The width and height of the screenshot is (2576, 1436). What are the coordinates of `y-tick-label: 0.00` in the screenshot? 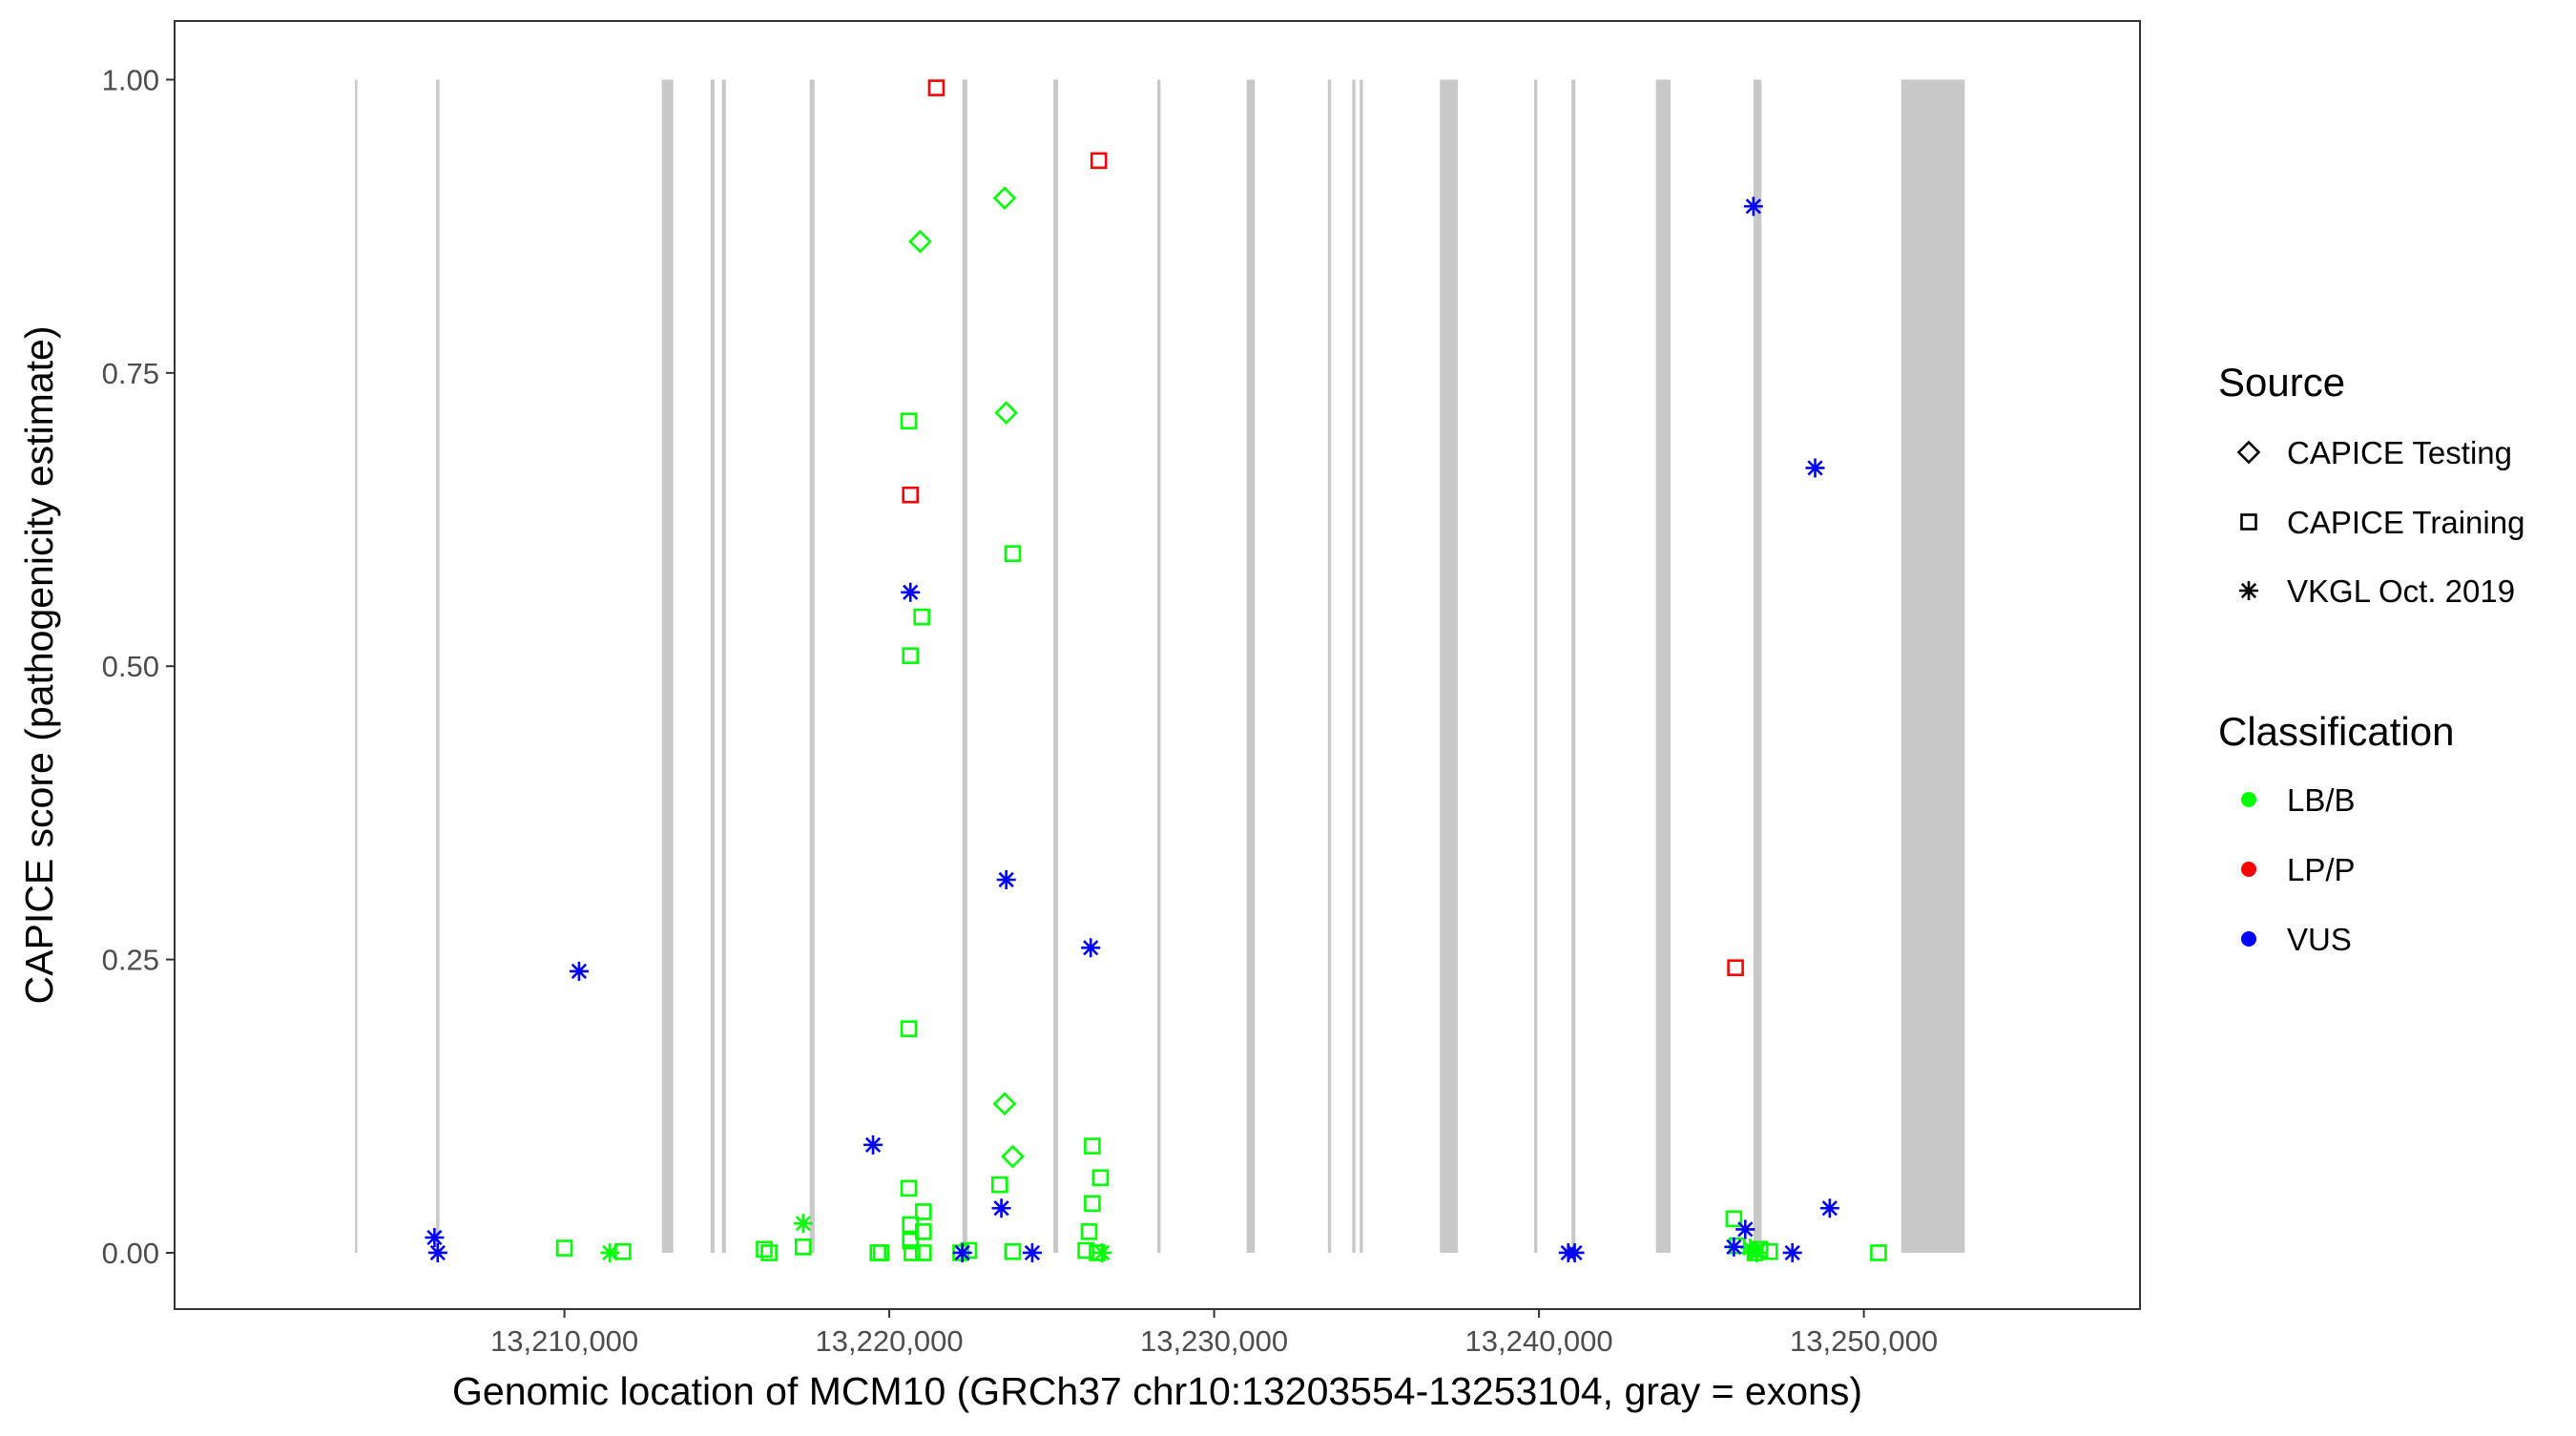 It's located at (130, 1253).